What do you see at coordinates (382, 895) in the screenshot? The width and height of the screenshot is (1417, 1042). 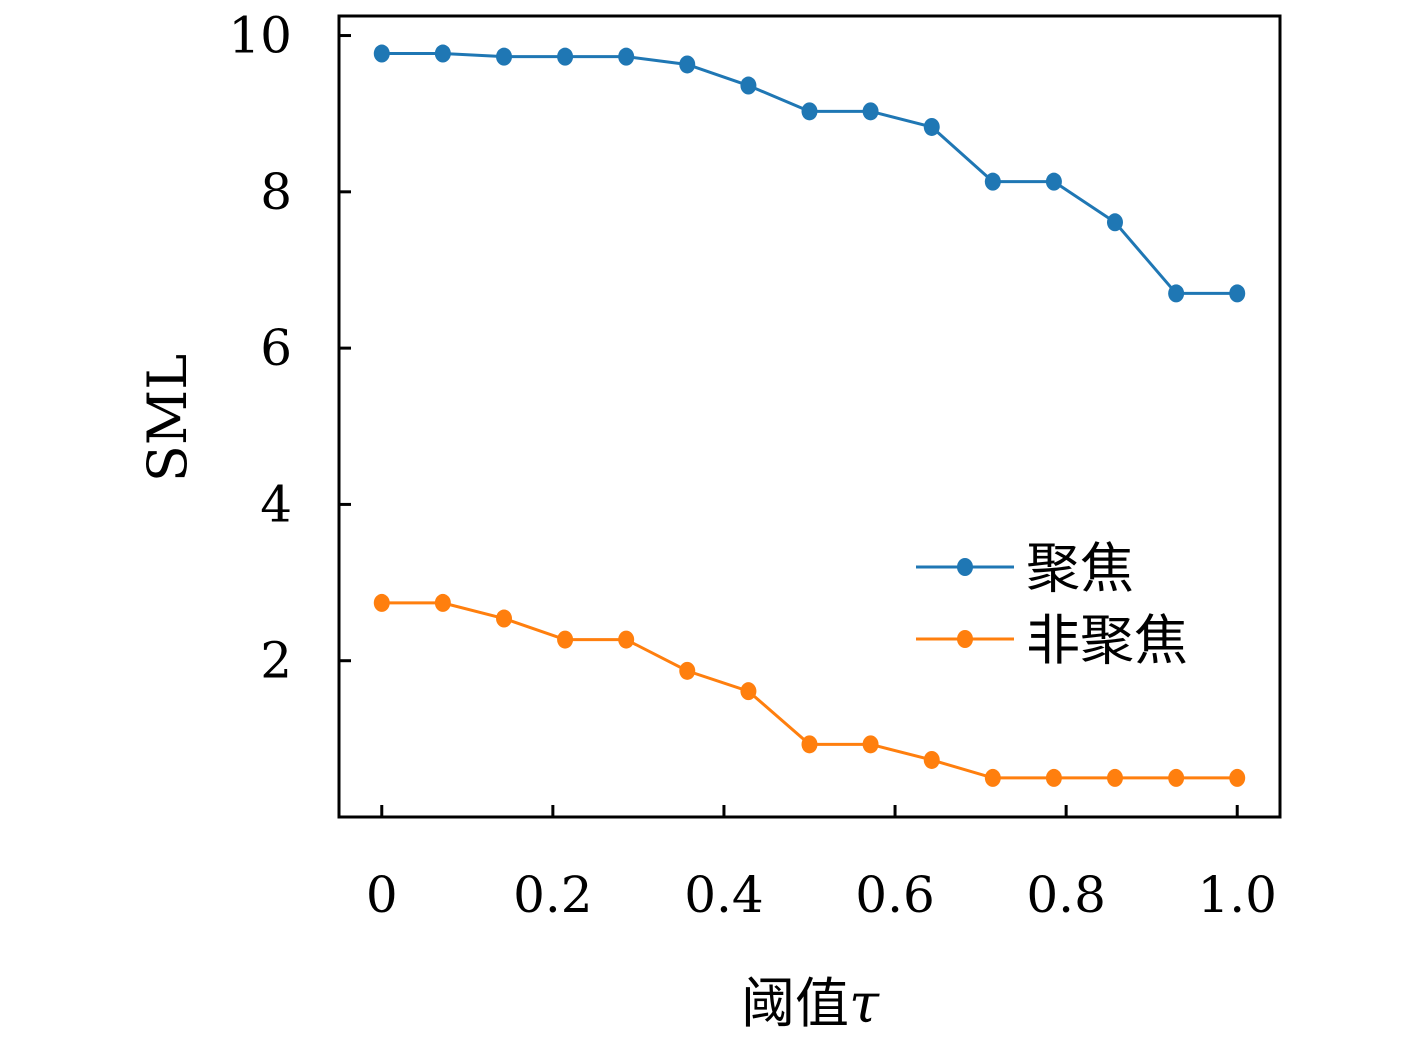 I see `x-tick-label: 0` at bounding box center [382, 895].